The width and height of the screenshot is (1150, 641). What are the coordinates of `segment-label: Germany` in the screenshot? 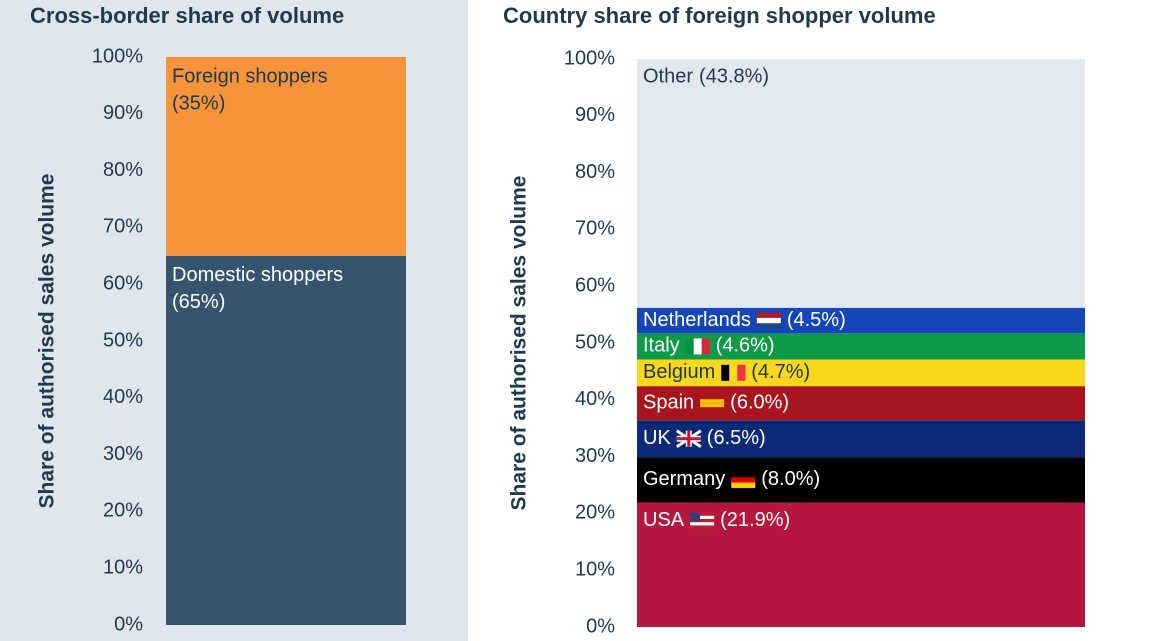 It's located at (684, 479).